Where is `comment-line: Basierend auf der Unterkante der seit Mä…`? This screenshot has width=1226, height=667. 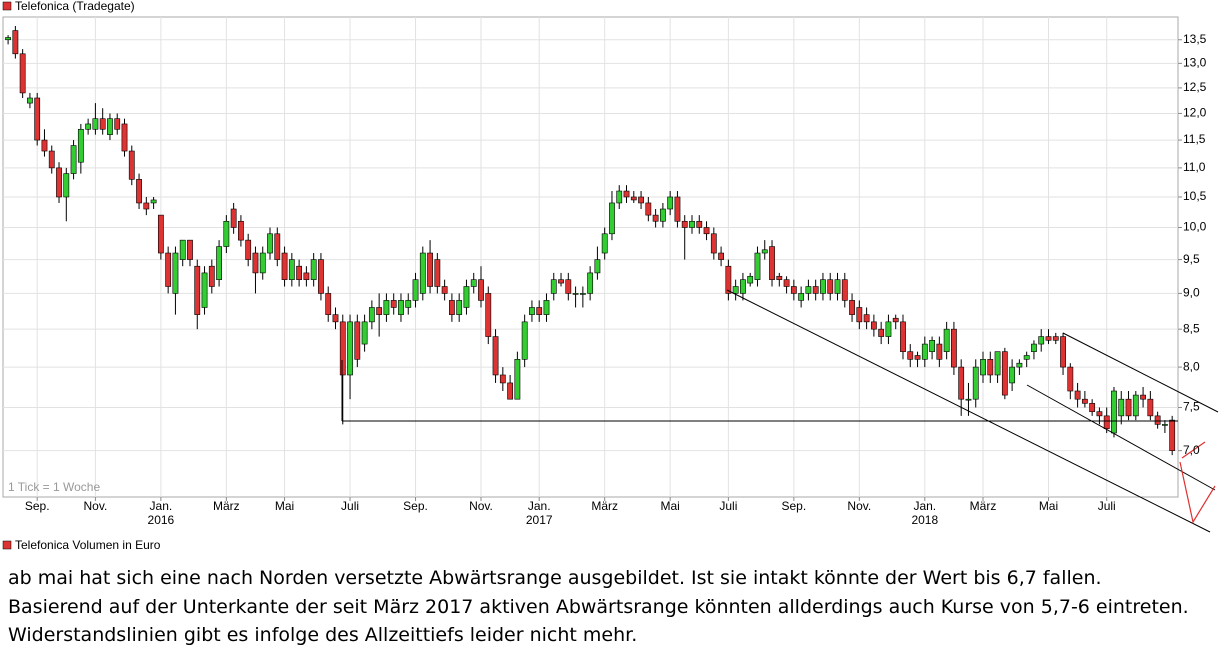 comment-line: Basierend auf der Unterkante der seit Mä… is located at coordinates (598, 606).